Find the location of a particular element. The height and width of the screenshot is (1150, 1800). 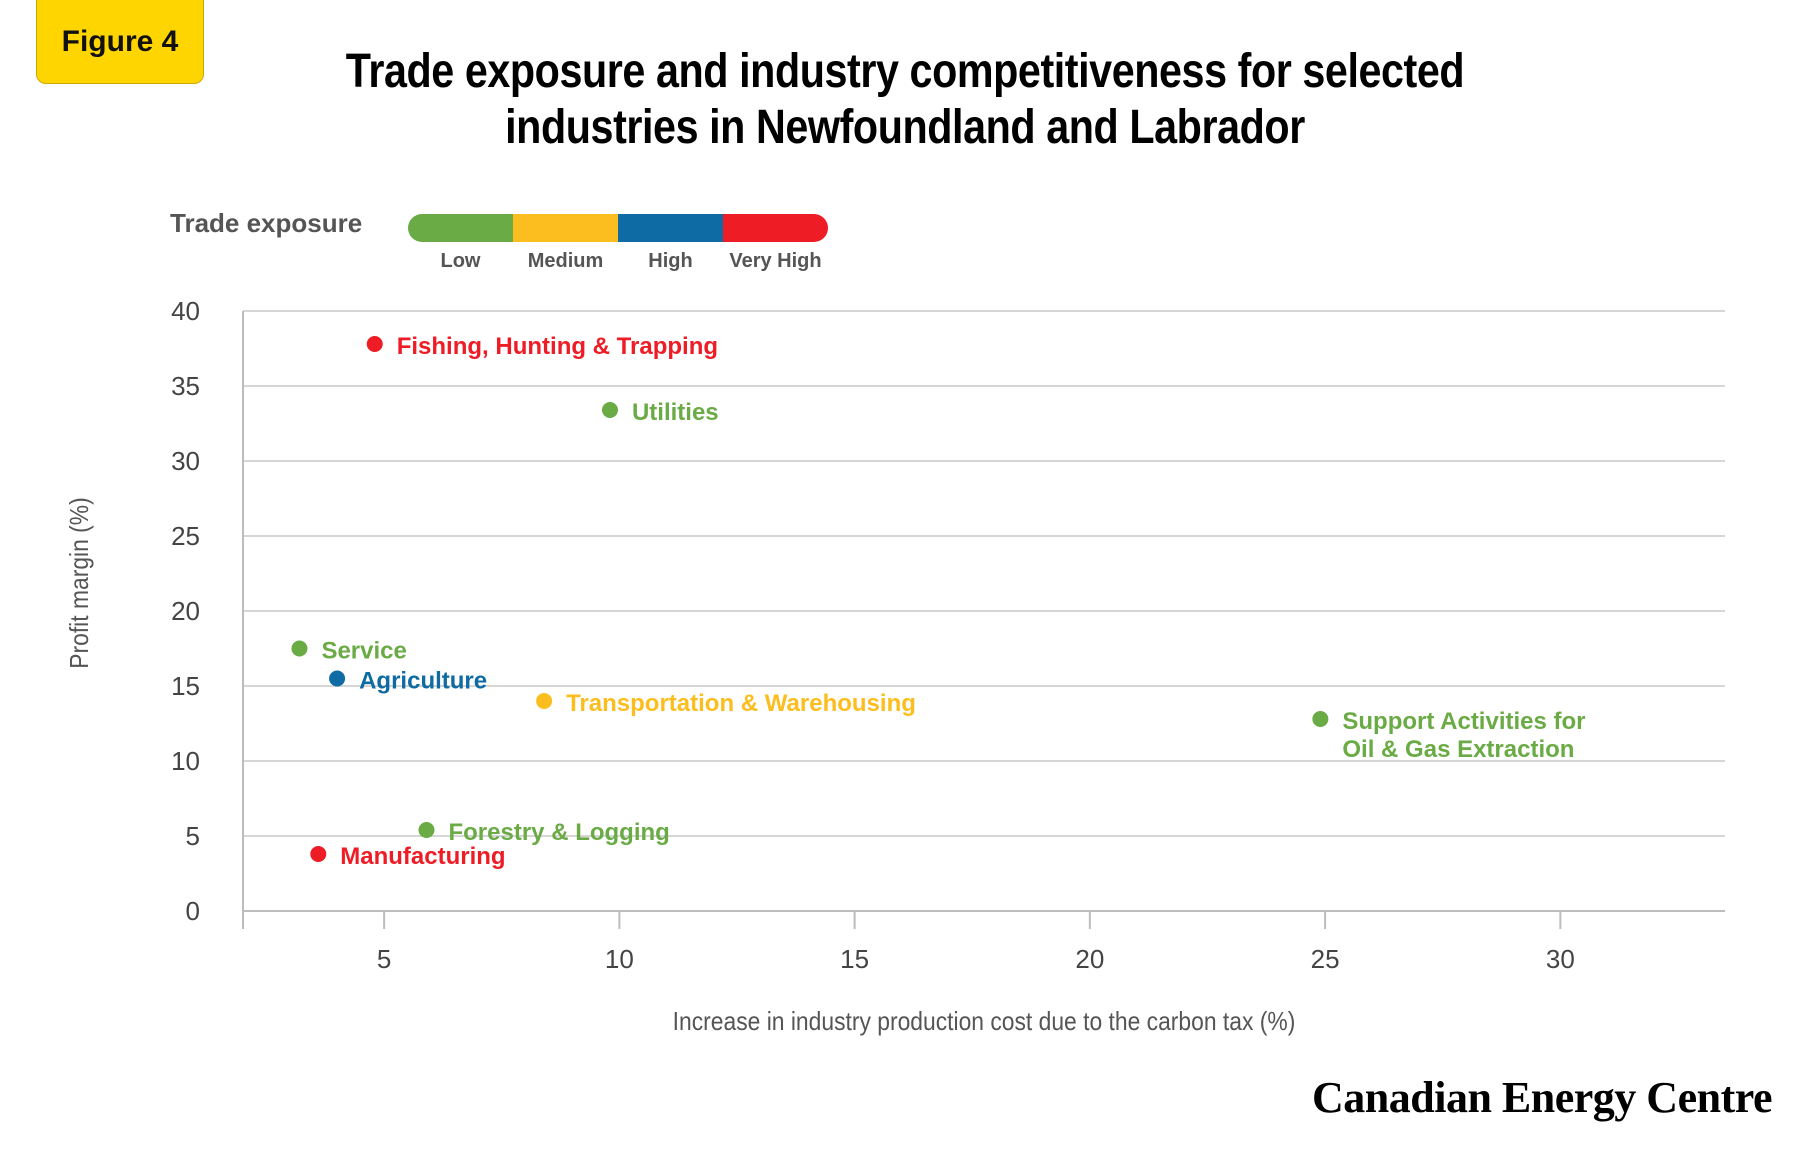

y-tick-label: 10 is located at coordinates (185, 761).